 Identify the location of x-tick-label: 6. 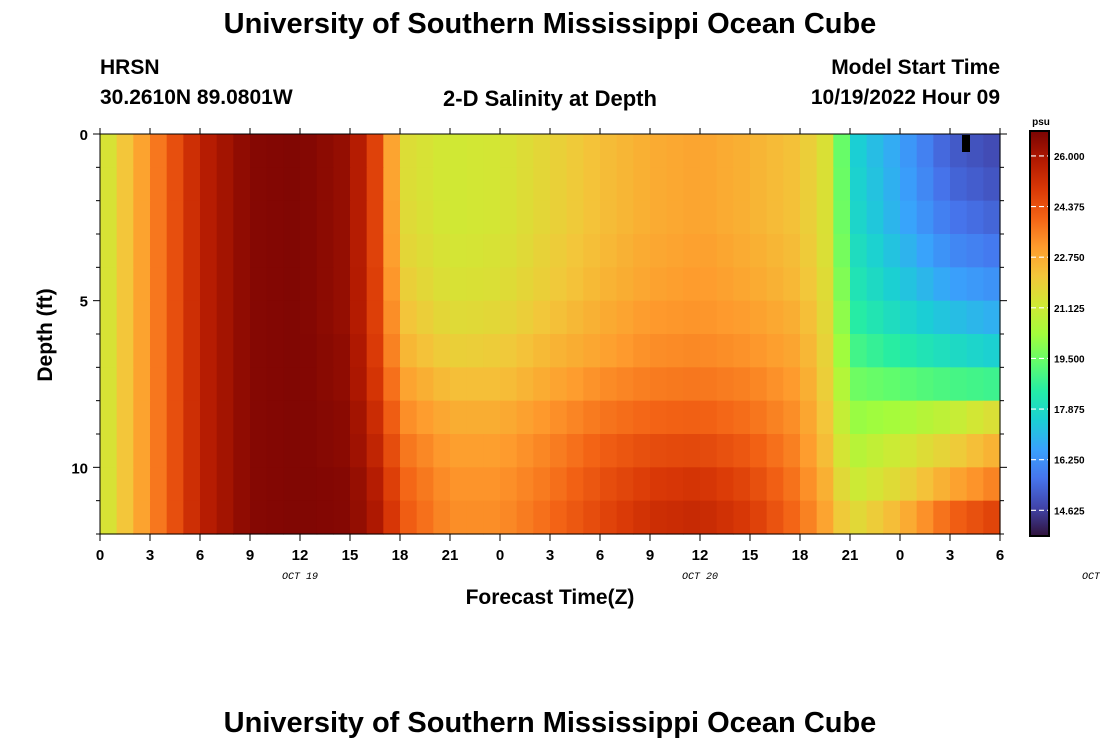
(600, 555).